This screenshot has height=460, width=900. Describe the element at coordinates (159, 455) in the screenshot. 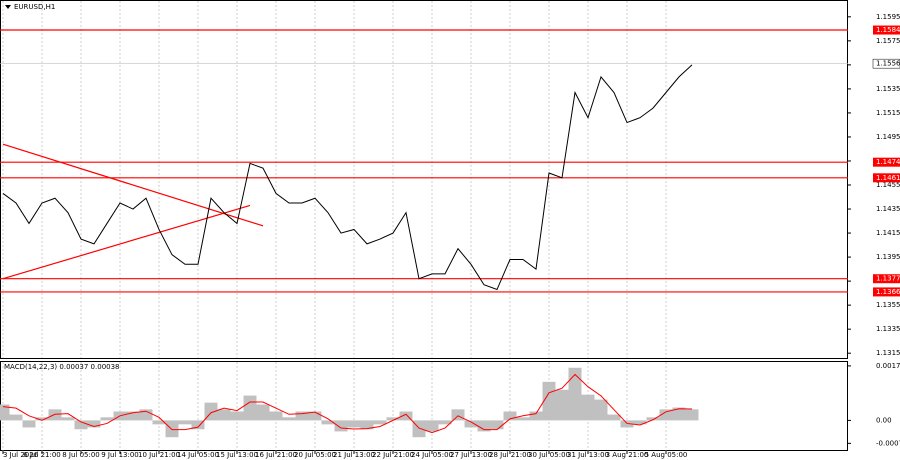

I see `x-tick-label: 10 Jul 21:00` at that location.